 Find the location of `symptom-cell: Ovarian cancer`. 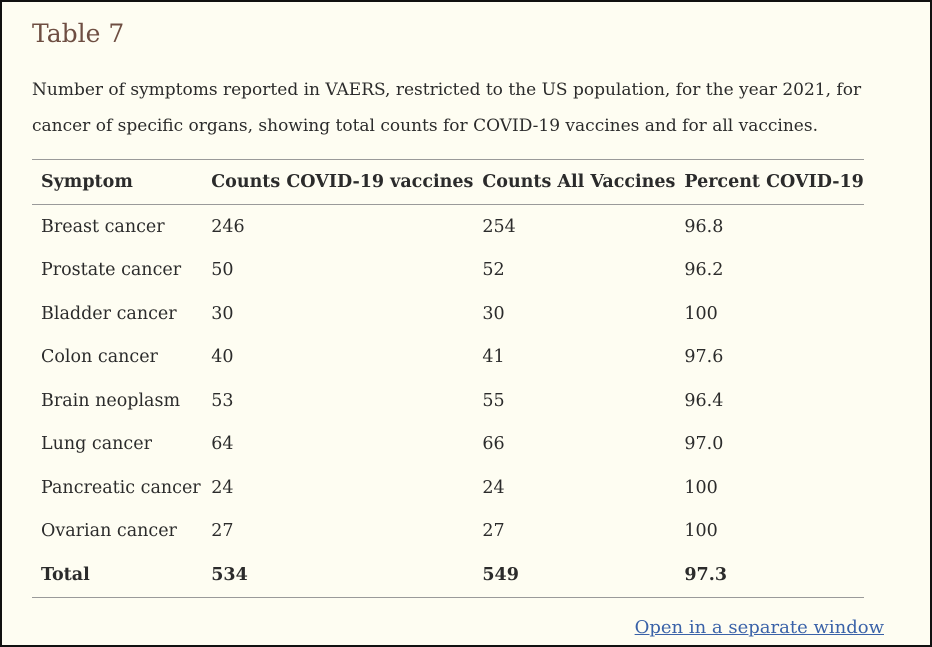

symptom-cell: Ovarian cancer is located at coordinates (109, 531).